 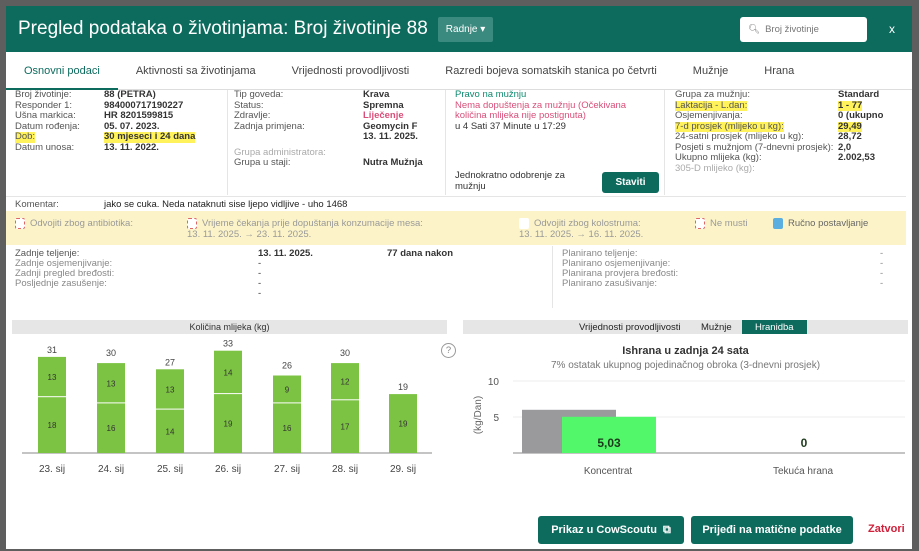 What do you see at coordinates (252, 115) in the screenshot?
I see `field-label: Zdravlje:` at bounding box center [252, 115].